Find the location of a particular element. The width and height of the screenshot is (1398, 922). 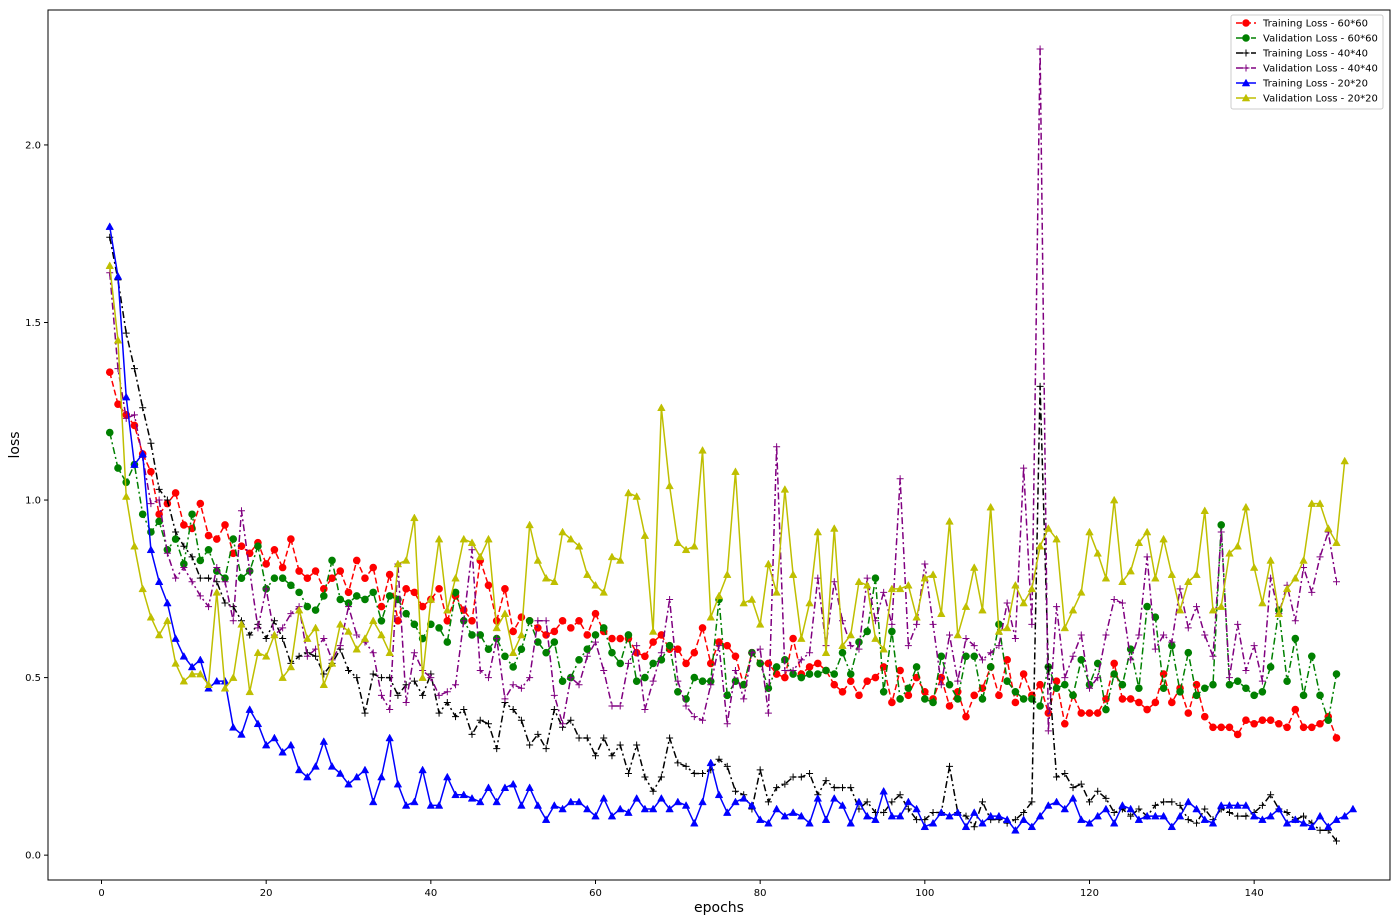

legend-item: Validation Loss - 40*40 is located at coordinates (1307, 69).